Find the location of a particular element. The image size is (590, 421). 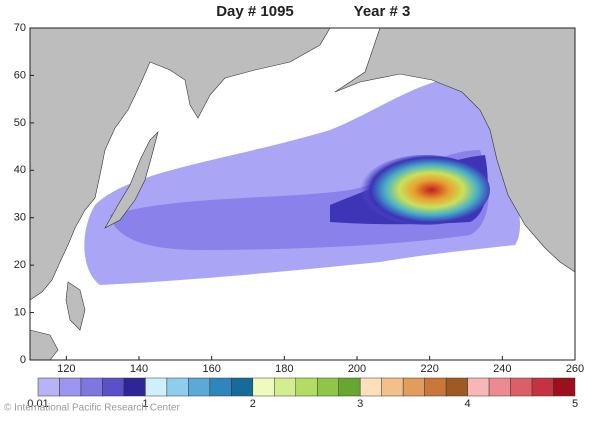

colorbar-label: 0.01 is located at coordinates (37, 404).